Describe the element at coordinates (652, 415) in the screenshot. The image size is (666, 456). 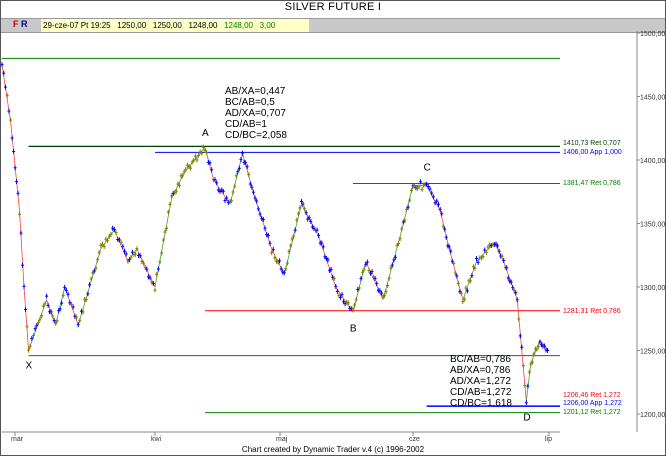
I see `y-tick-label: 1200,00` at that location.